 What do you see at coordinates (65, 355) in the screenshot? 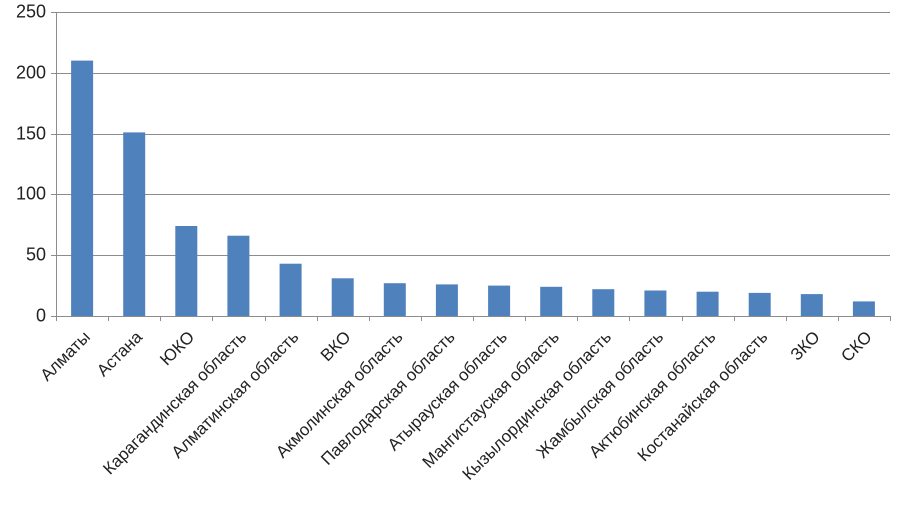
I see `x-tick-label: Алматы` at bounding box center [65, 355].